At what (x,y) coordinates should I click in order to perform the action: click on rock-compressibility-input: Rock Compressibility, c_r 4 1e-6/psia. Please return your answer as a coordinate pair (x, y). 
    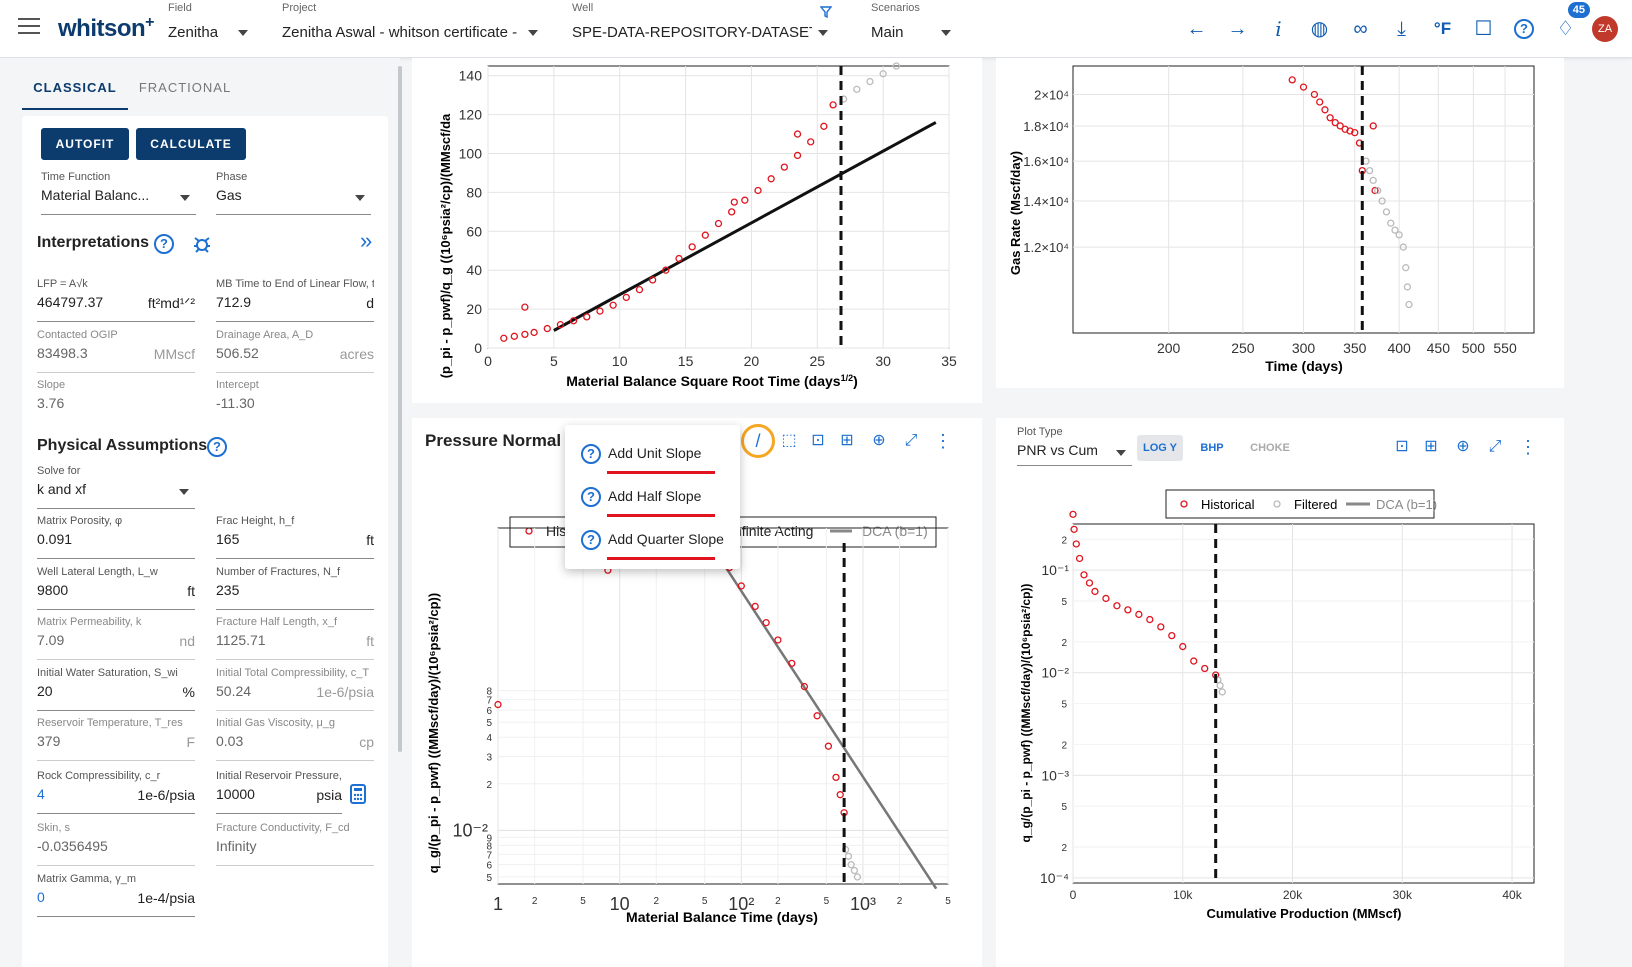
    Looking at the image, I should click on (116, 792).